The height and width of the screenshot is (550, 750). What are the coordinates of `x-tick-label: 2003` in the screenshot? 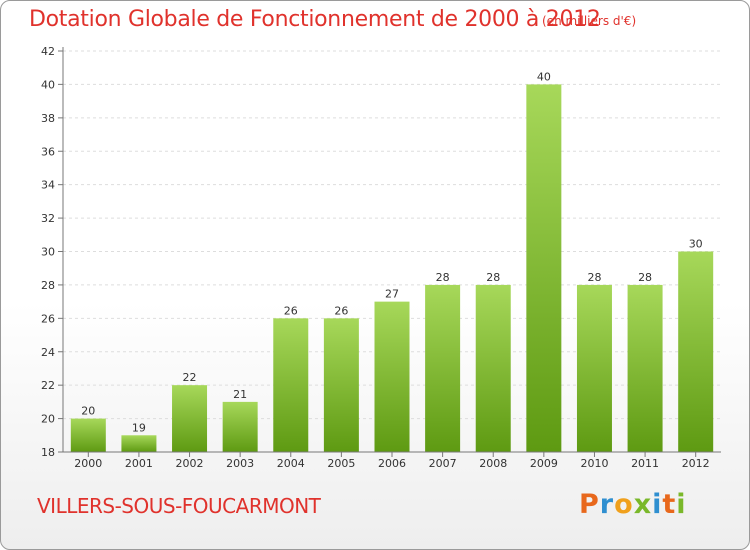 It's located at (240, 463).